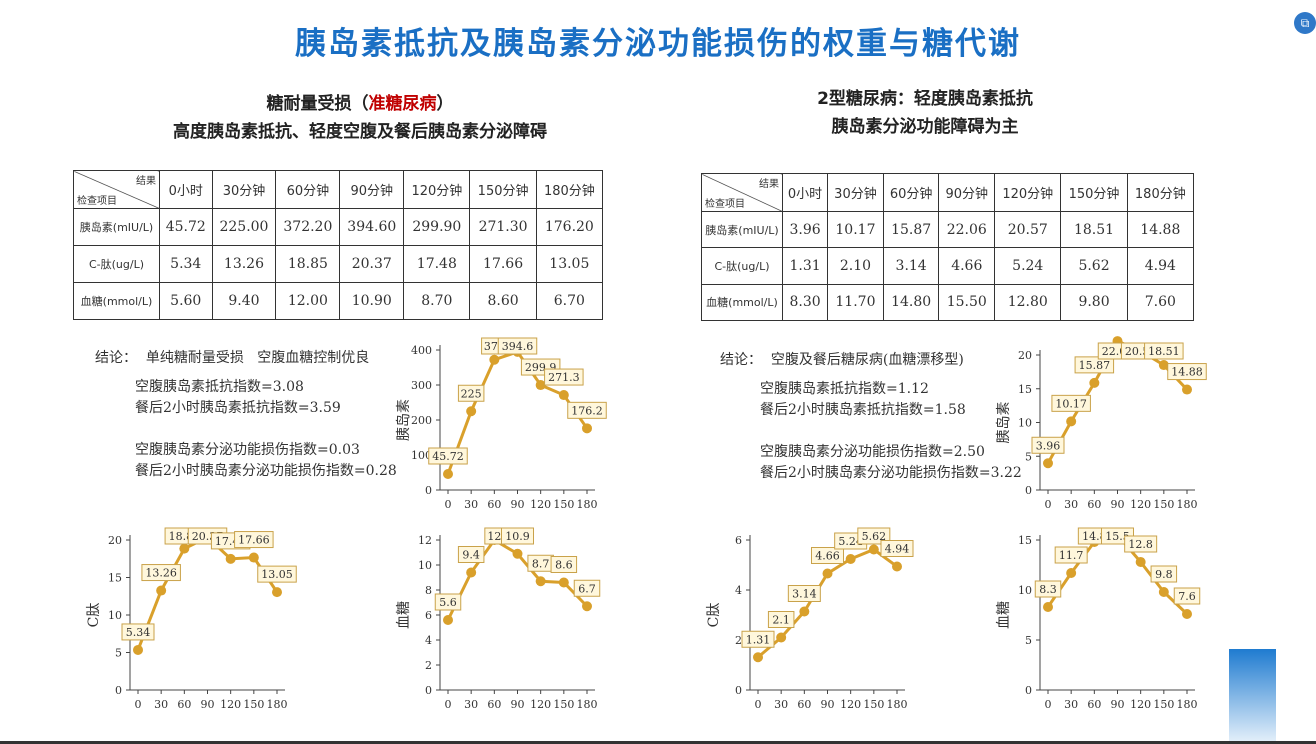 The width and height of the screenshot is (1316, 744). I want to click on table-cell: 13.26, so click(244, 264).